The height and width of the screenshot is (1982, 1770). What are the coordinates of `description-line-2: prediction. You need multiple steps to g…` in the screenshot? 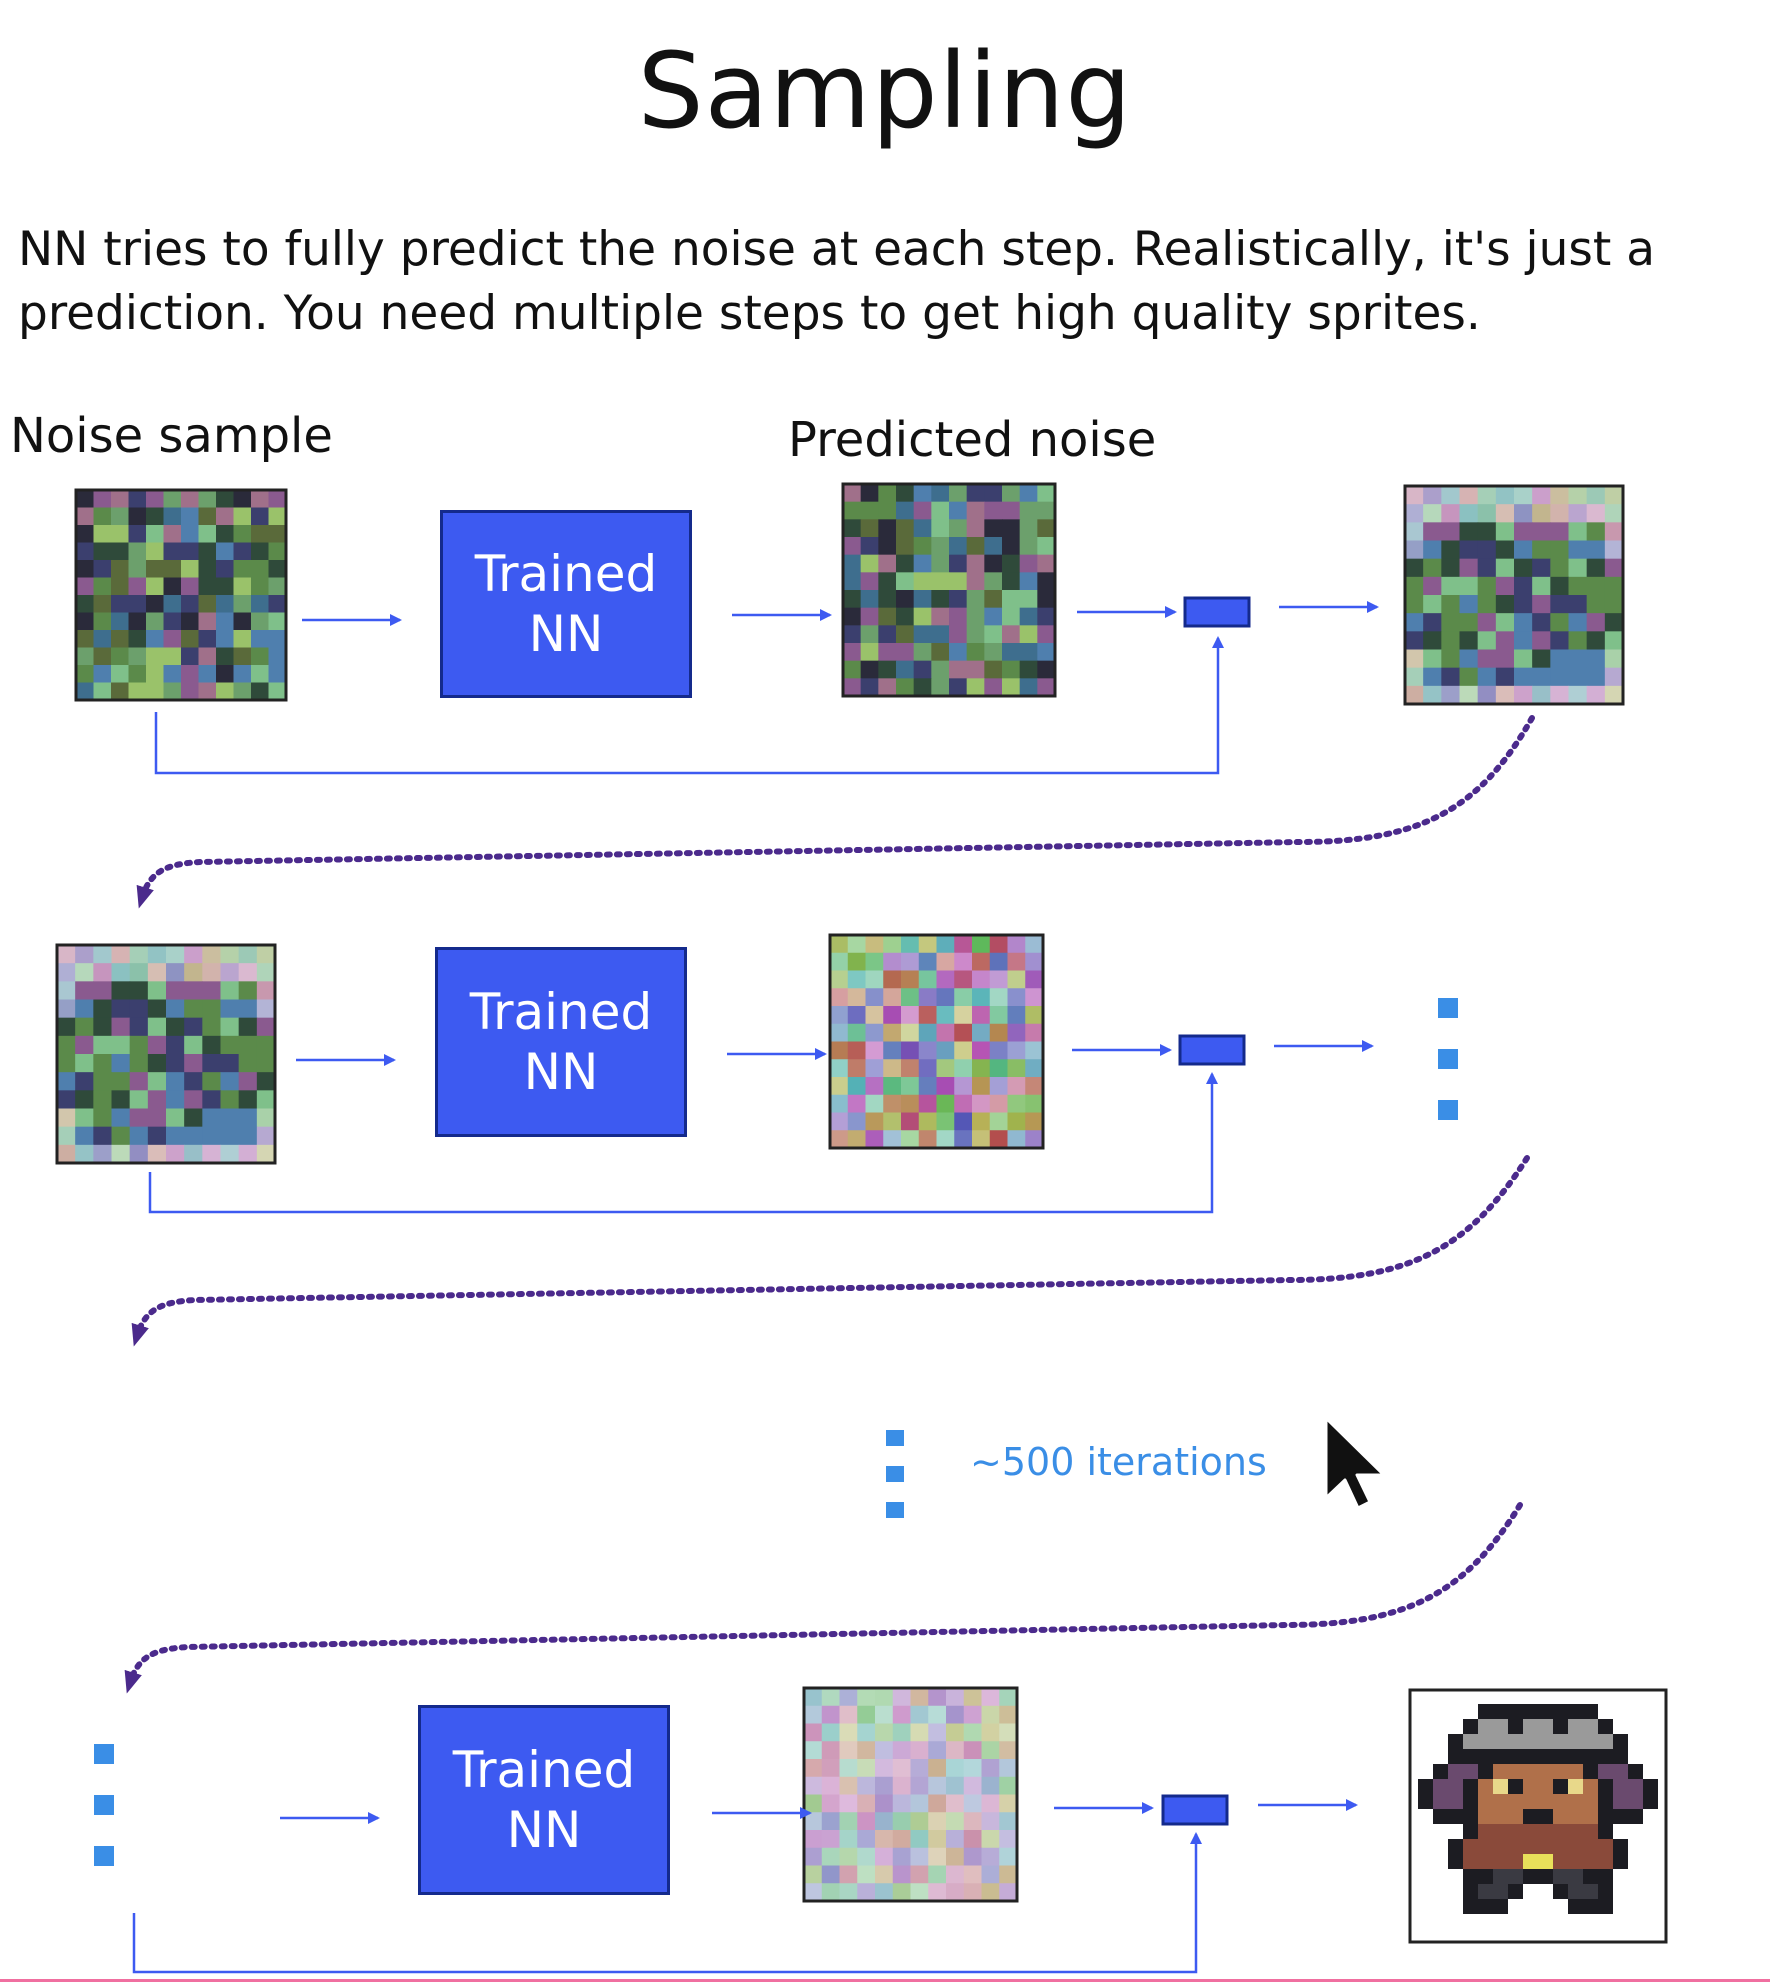 It's located at (749, 313).